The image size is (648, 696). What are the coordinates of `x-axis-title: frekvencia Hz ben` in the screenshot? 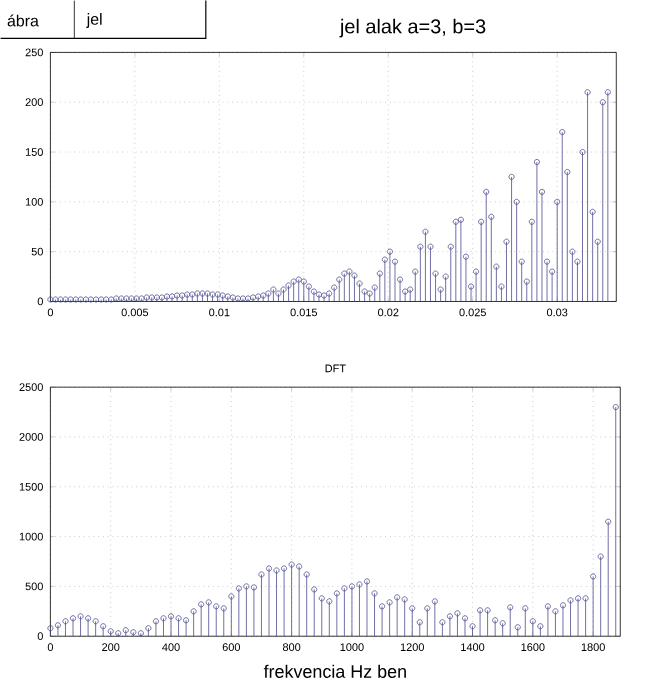 It's located at (334, 671).